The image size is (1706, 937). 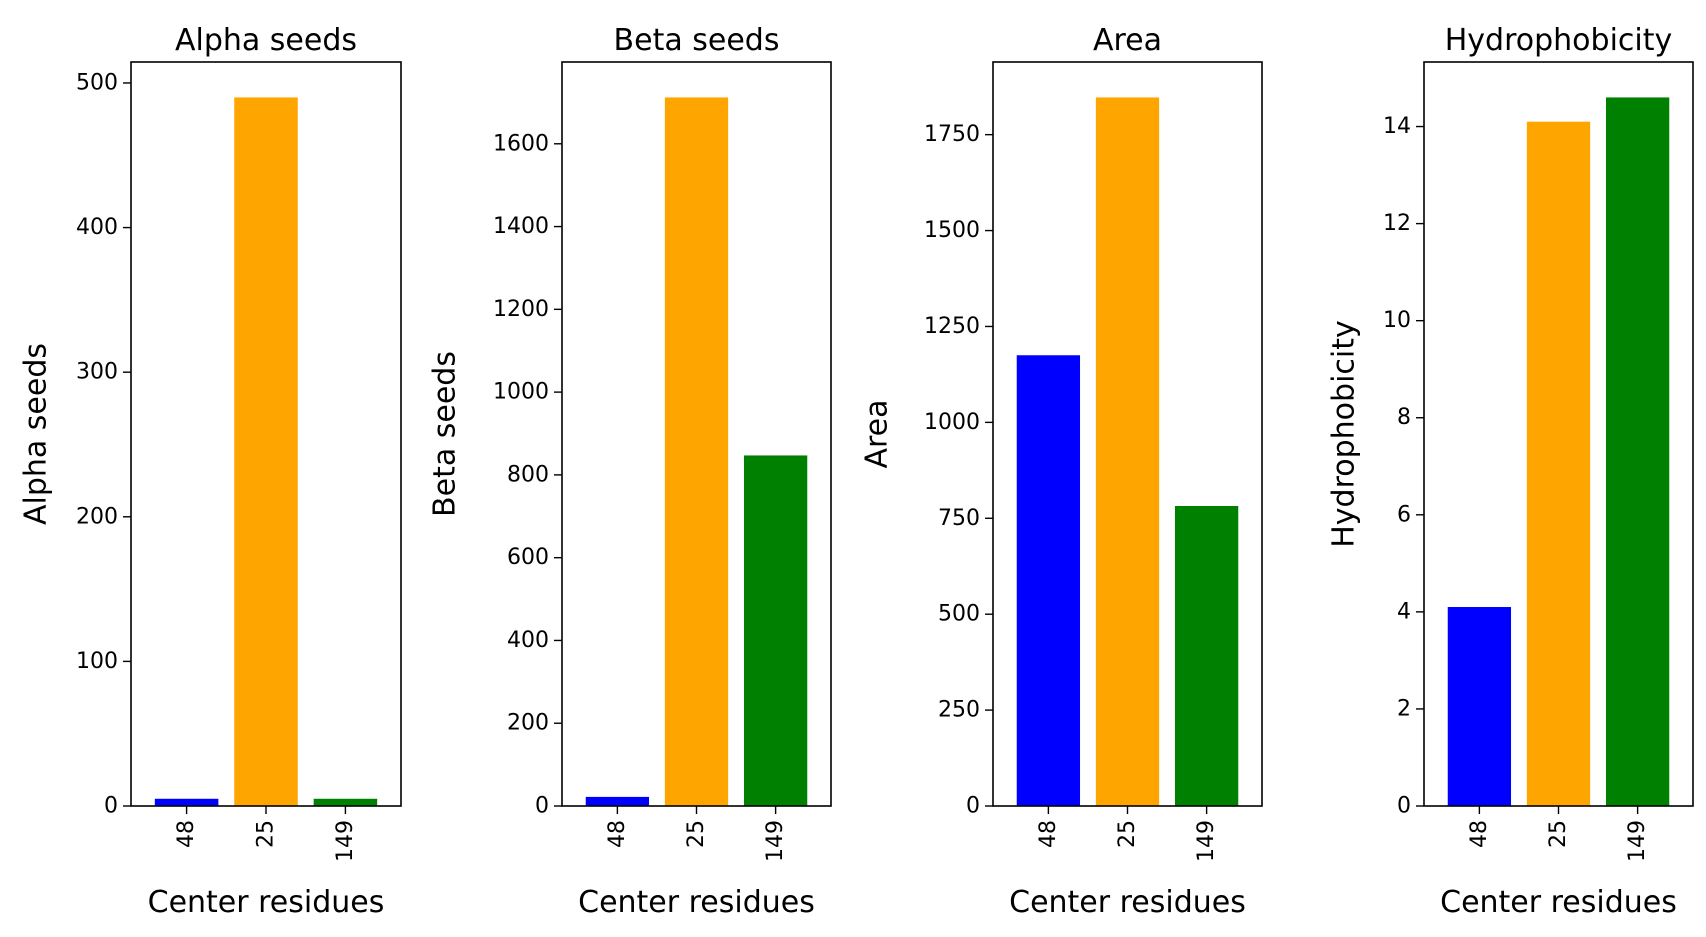 I want to click on y-tick-label: 10, so click(x=1397, y=320).